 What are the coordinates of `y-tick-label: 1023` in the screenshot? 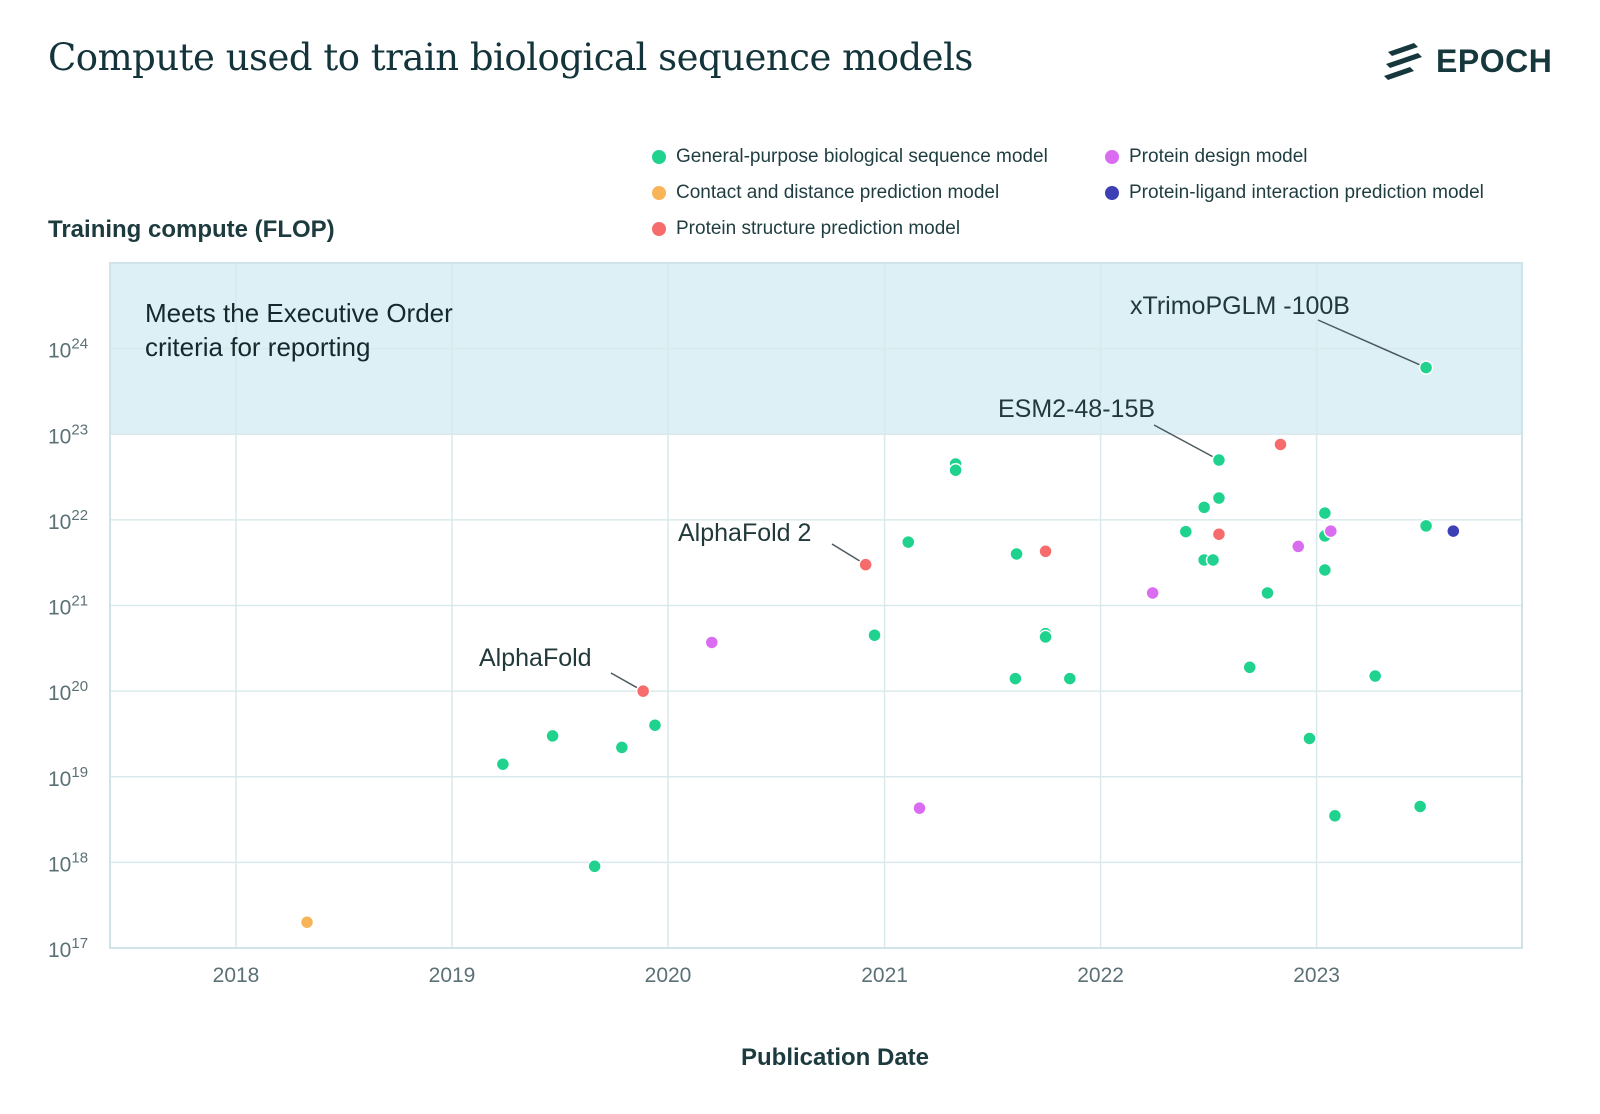 It's located at (68, 434).